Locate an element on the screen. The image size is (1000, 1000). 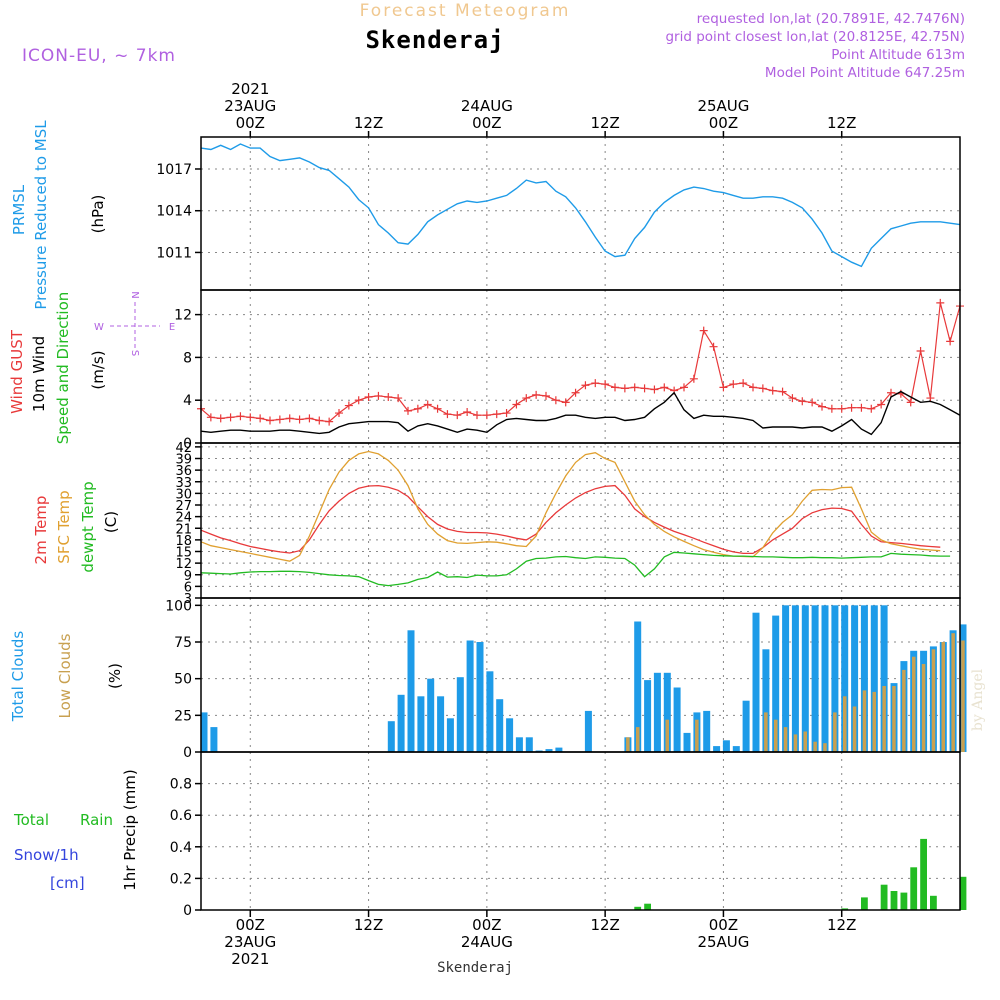
precip-total-label: Total is located at coordinates (31, 820).